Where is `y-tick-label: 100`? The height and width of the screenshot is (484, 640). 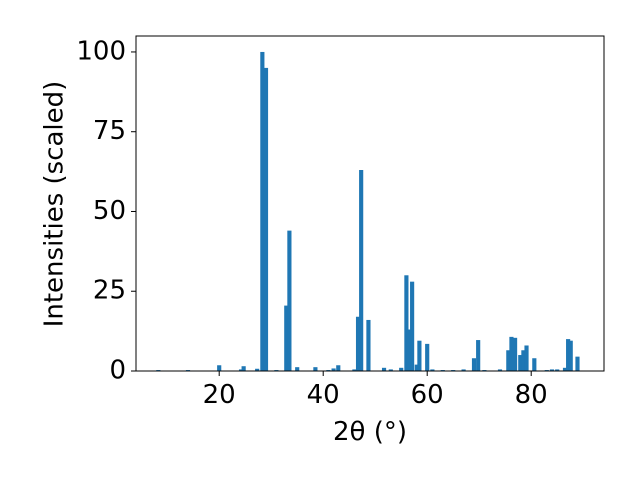 y-tick-label: 100 is located at coordinates (101, 51).